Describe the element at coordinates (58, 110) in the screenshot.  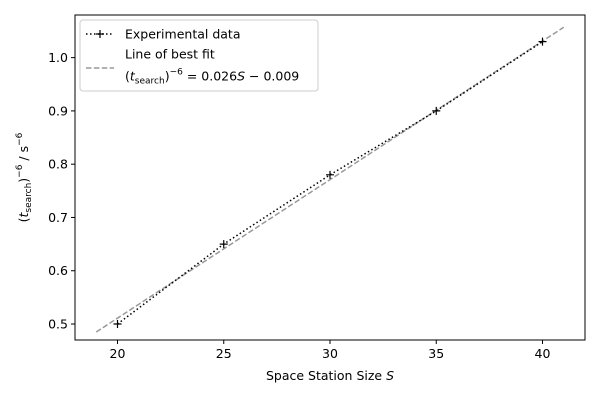
I see `y-tick-label: 0.9` at that location.